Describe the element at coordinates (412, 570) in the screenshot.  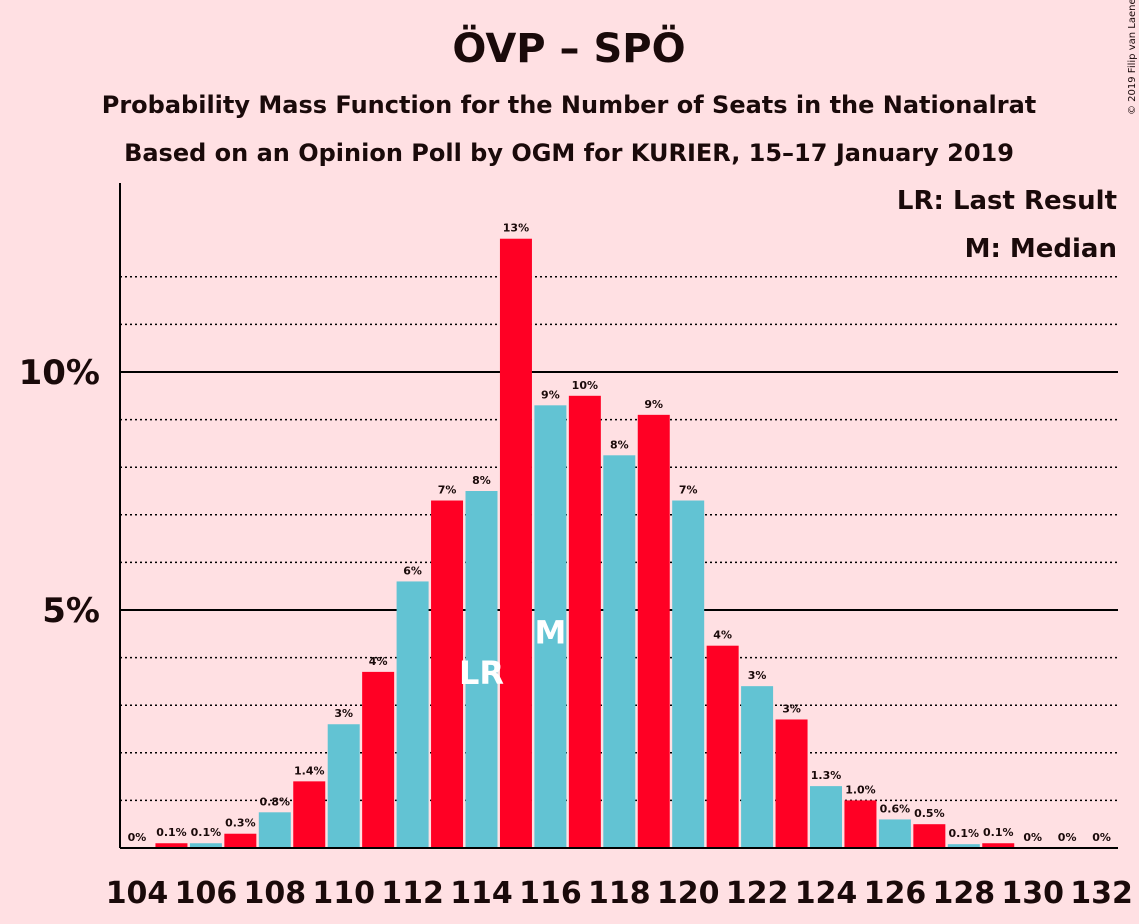
I see `data-label-112: 6%` at that location.